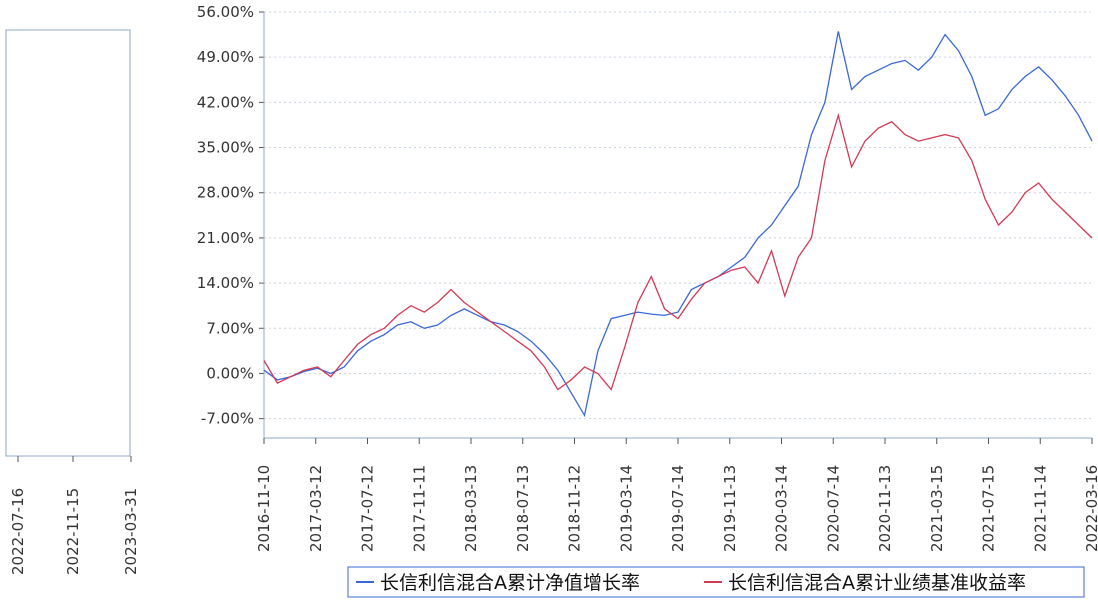 The height and width of the screenshot is (602, 1098). Describe the element at coordinates (885, 508) in the screenshot. I see `x-tick-label: 2020-11-13` at that location.